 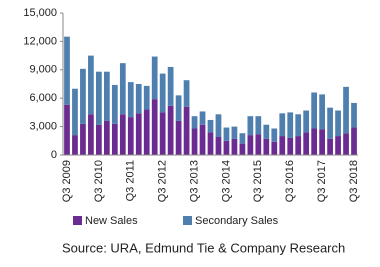 I want to click on x-tick-label: Q3 2015, so click(x=258, y=181).